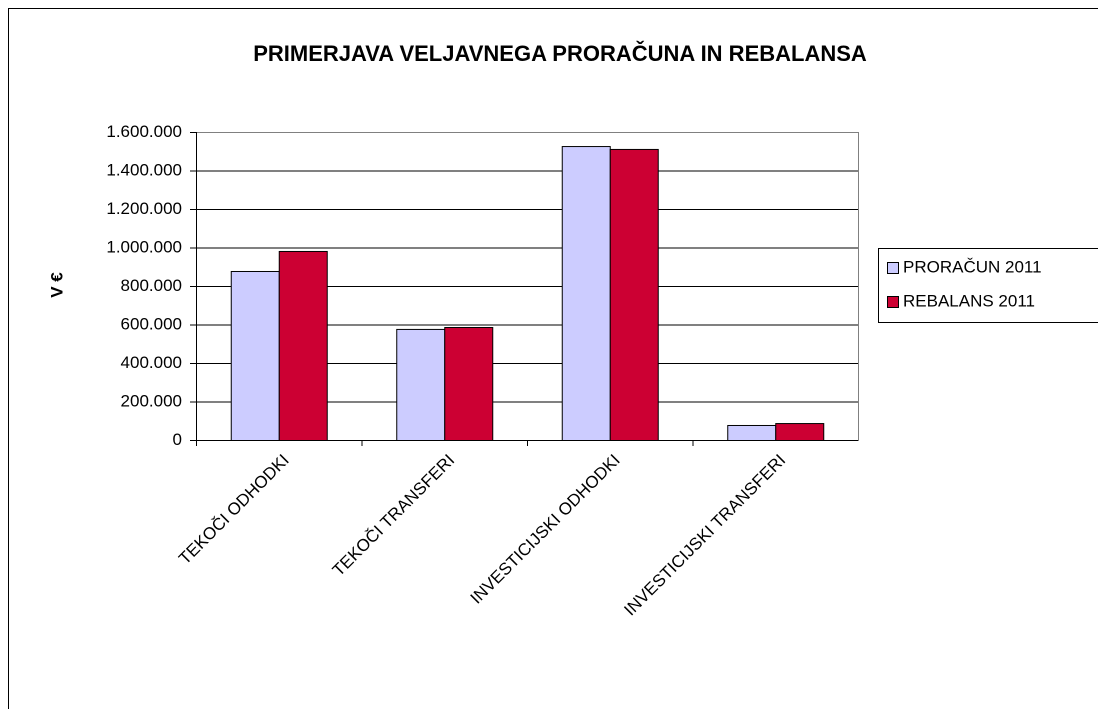 The image size is (1098, 709). What do you see at coordinates (56, 285) in the screenshot?
I see `y-axis-label: V €` at bounding box center [56, 285].